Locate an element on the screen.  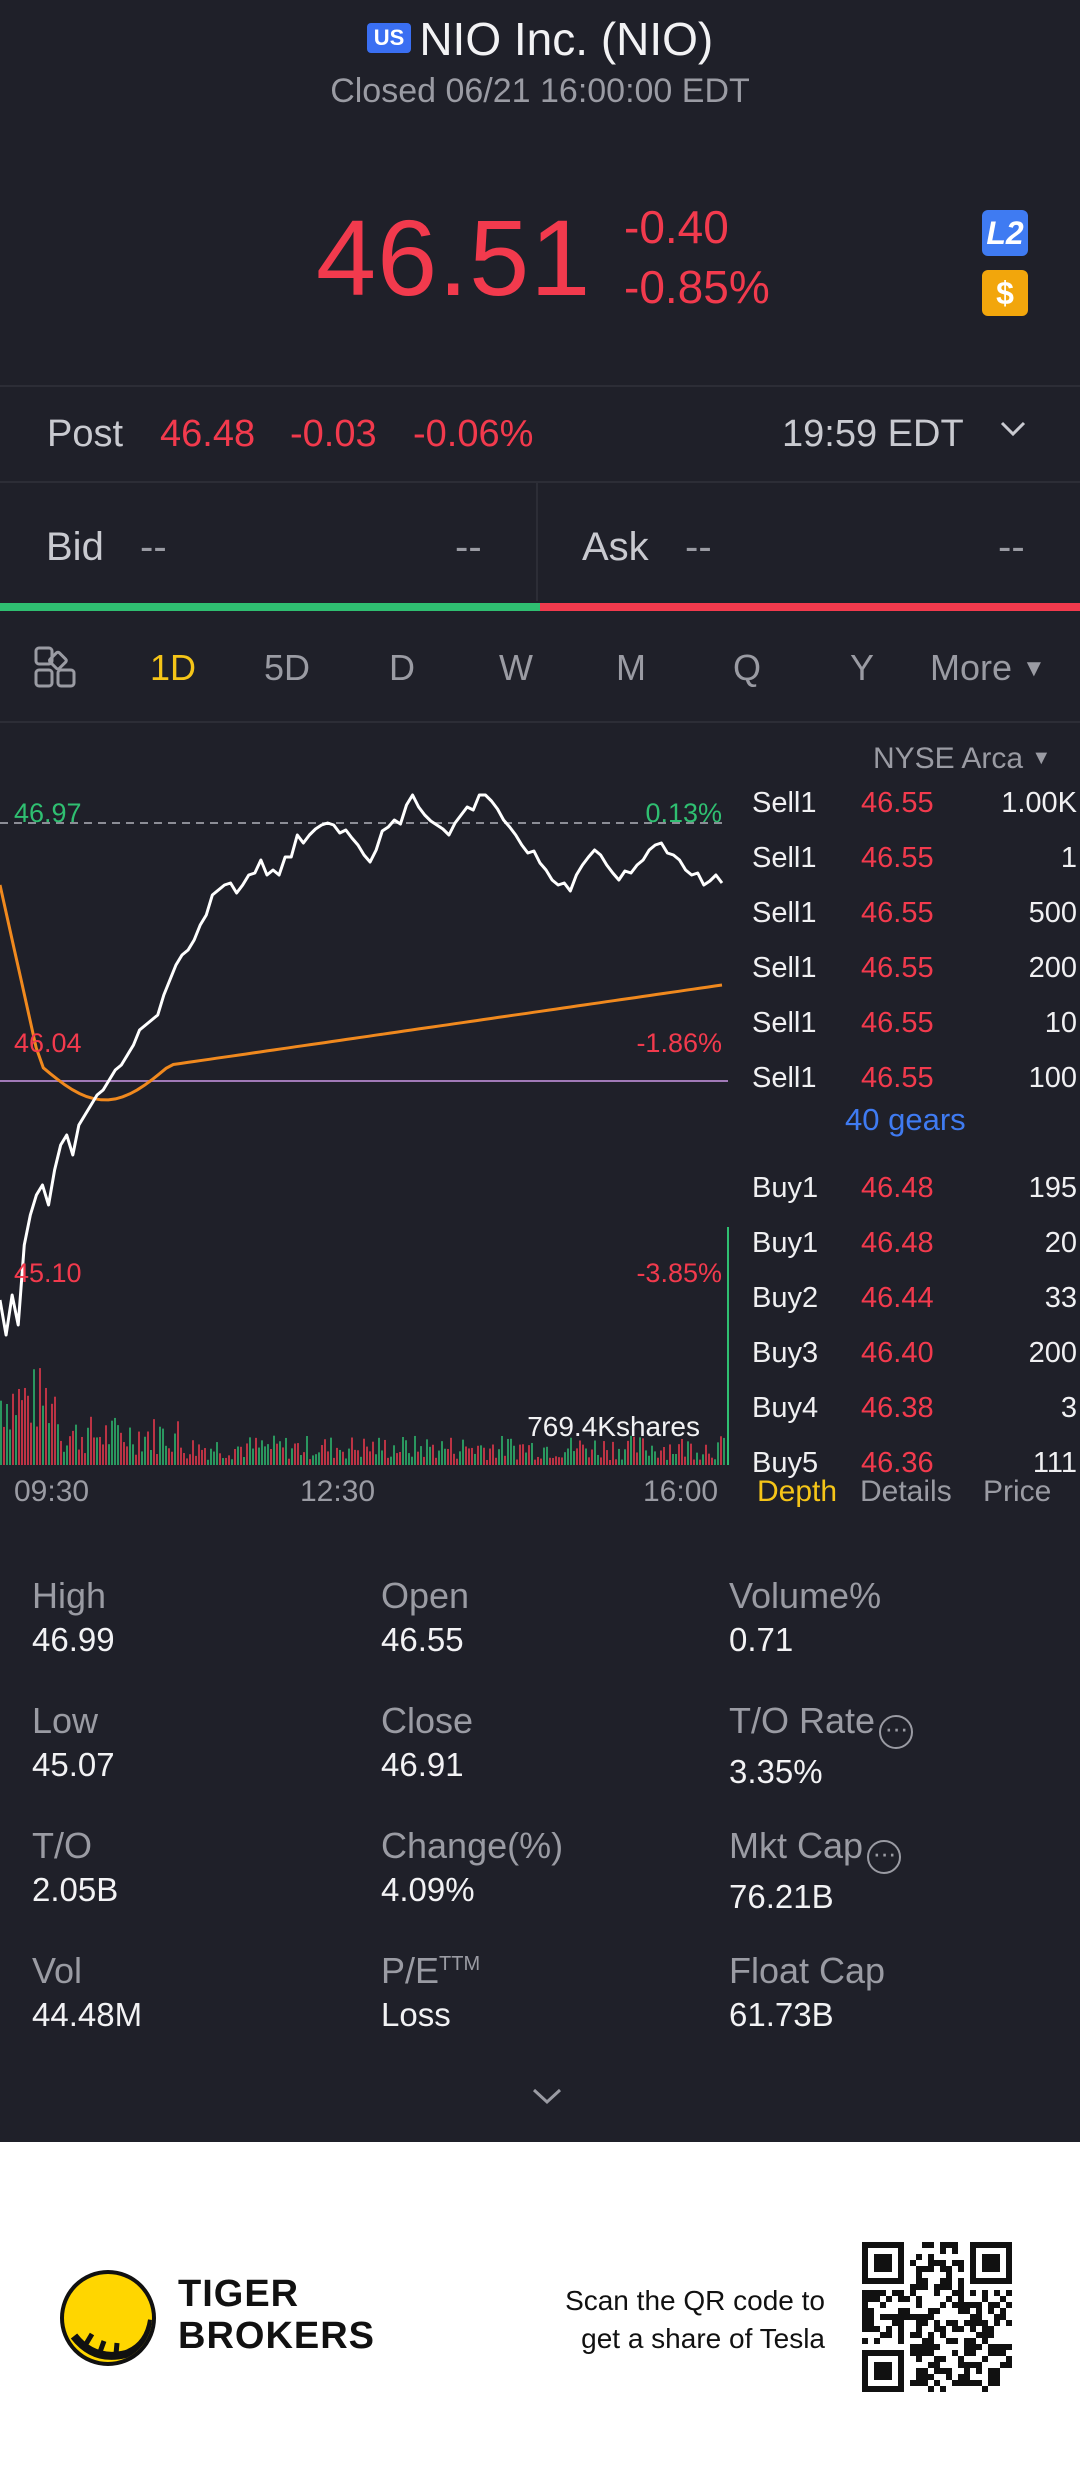
bid-label: Bid is located at coordinates (75, 547).